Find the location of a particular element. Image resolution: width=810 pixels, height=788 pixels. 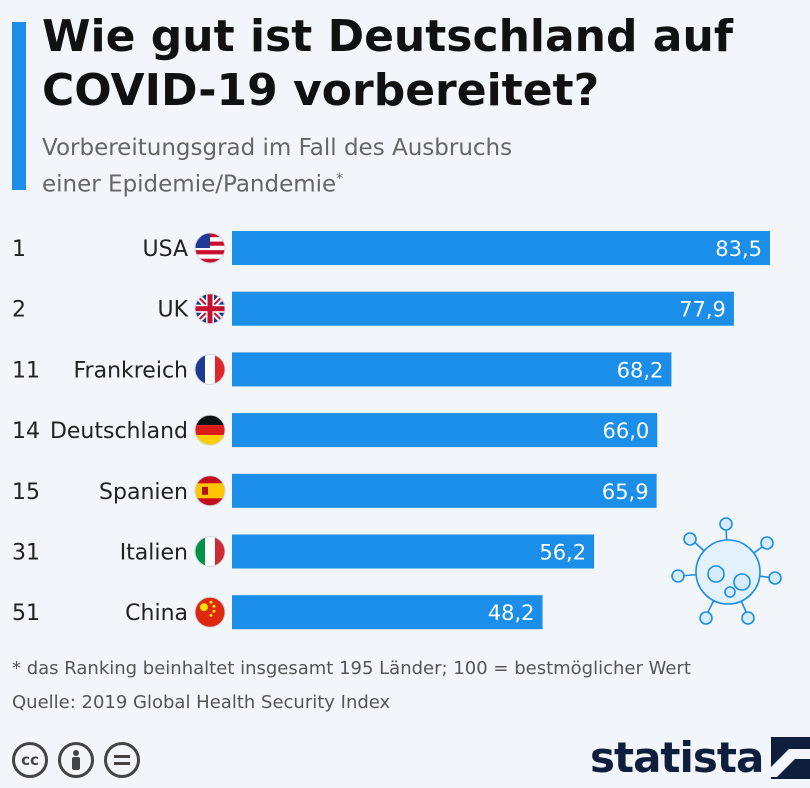

attribution-icon is located at coordinates (76, 760).